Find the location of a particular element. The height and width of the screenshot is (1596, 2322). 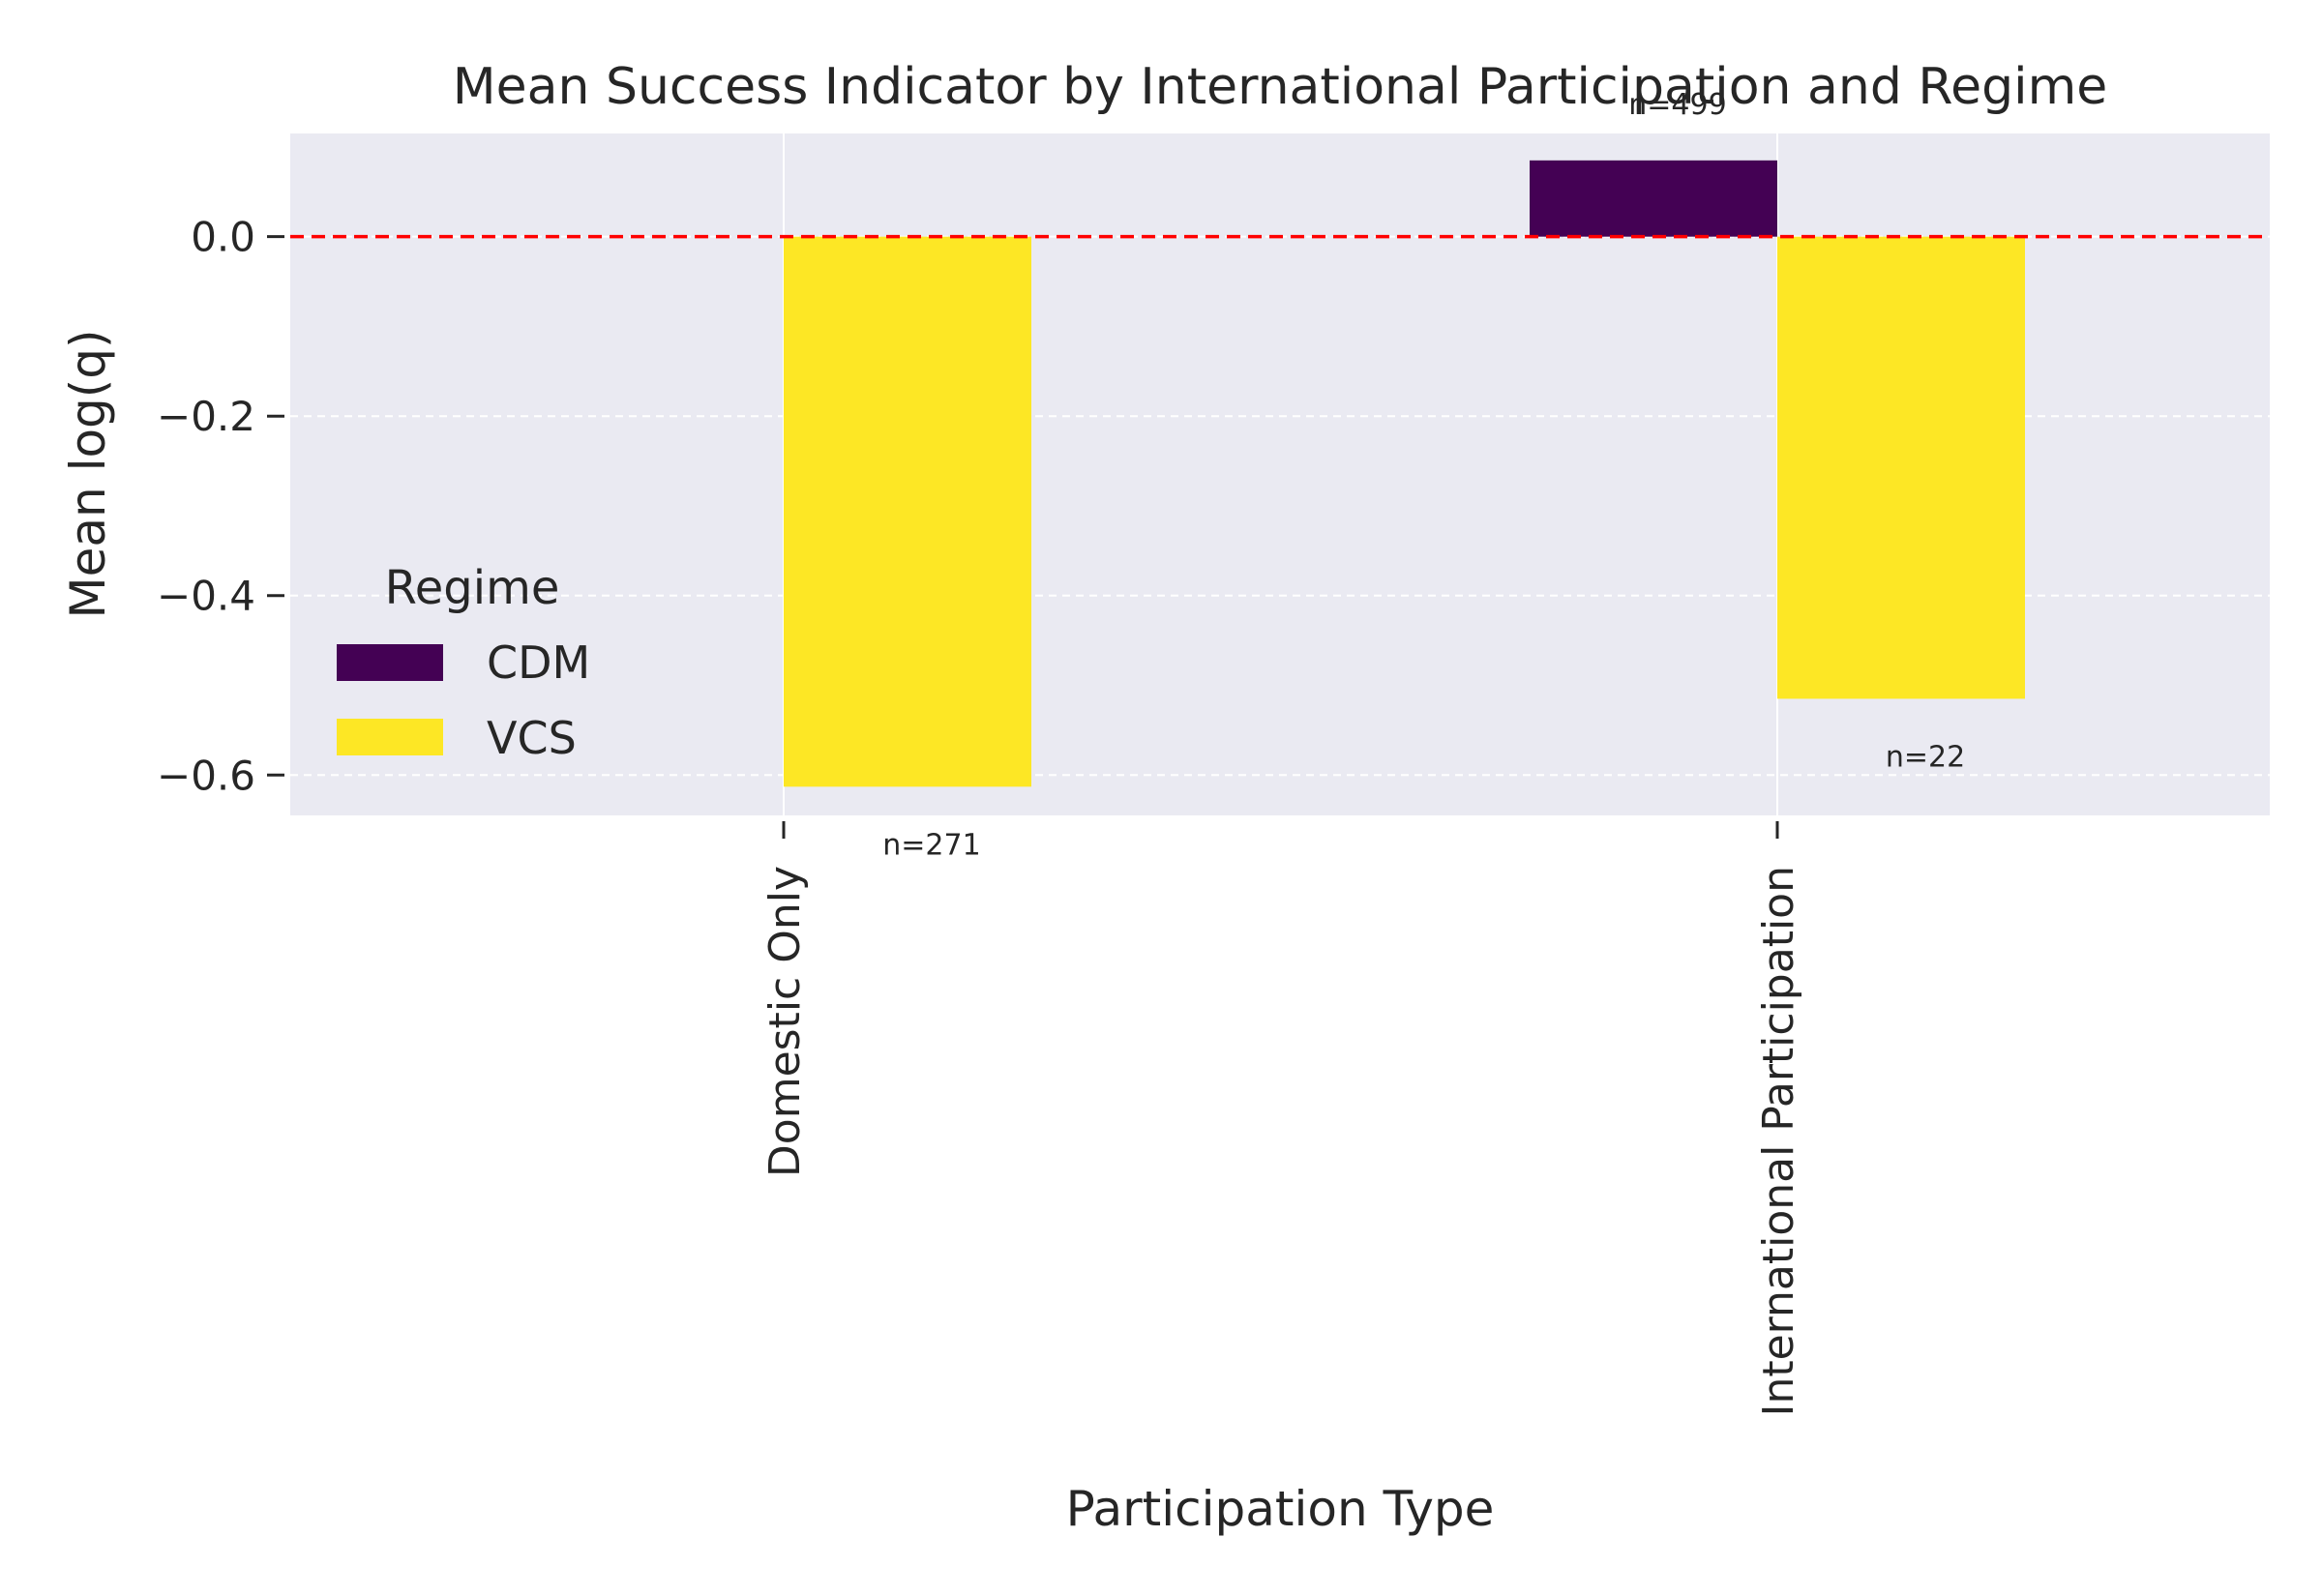

y-axis-label: Mean log(q) is located at coordinates (88, 473).